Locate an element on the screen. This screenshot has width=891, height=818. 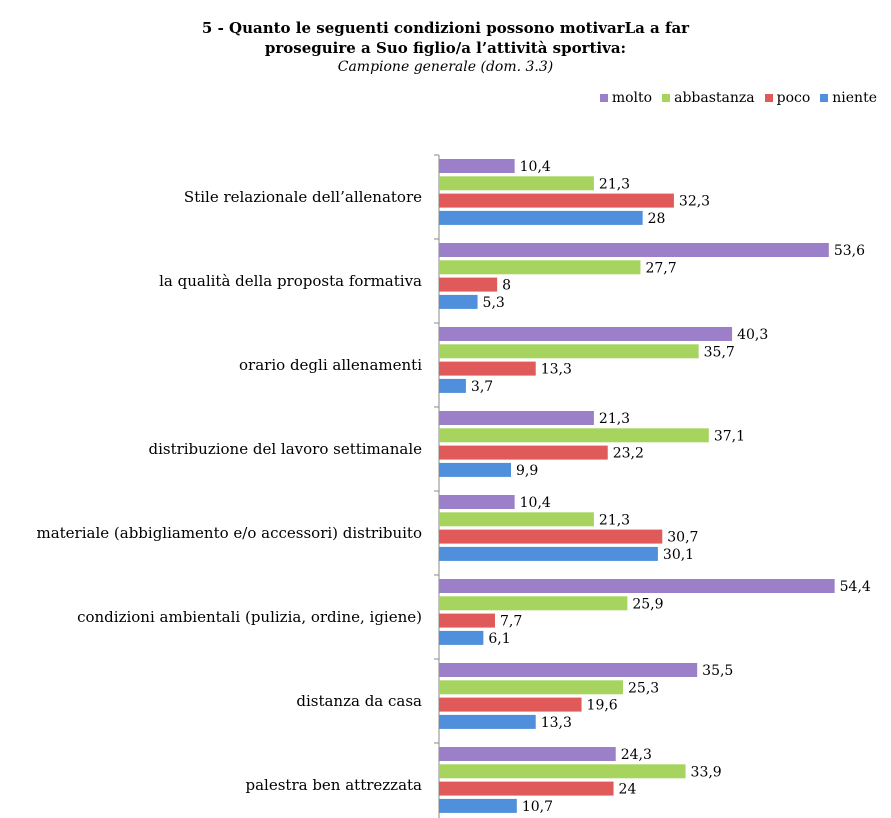
legend-item-poco: poco is located at coordinates (787, 98).